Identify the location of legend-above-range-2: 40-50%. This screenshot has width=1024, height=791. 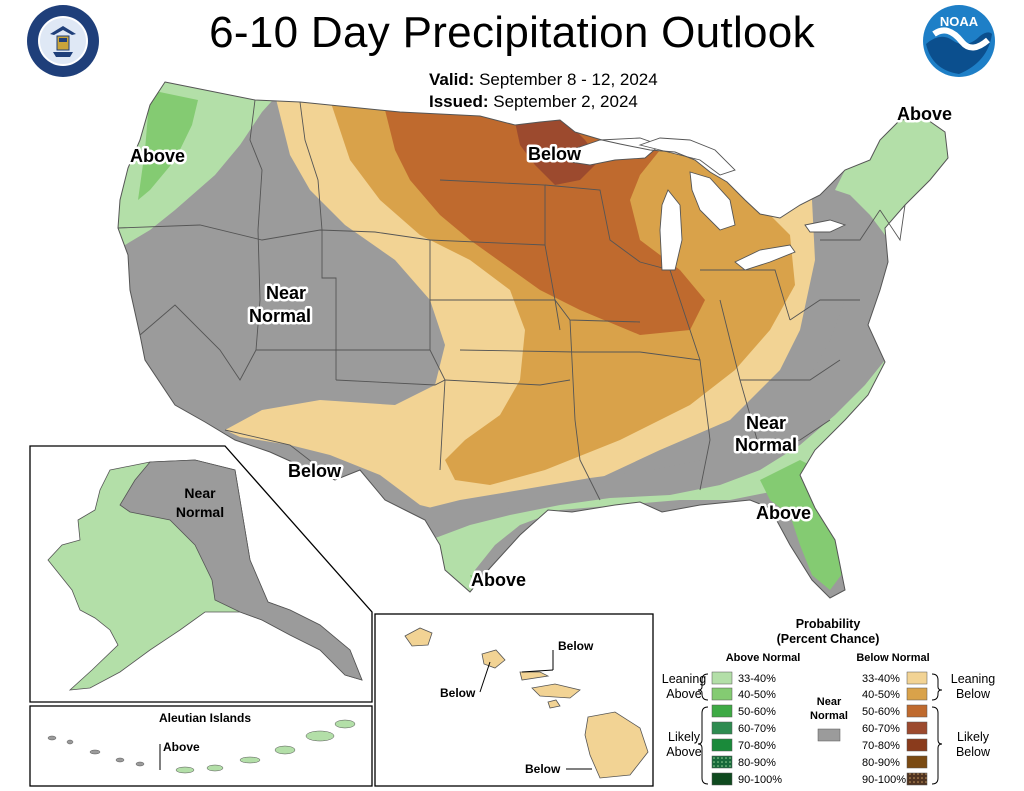
(757, 695).